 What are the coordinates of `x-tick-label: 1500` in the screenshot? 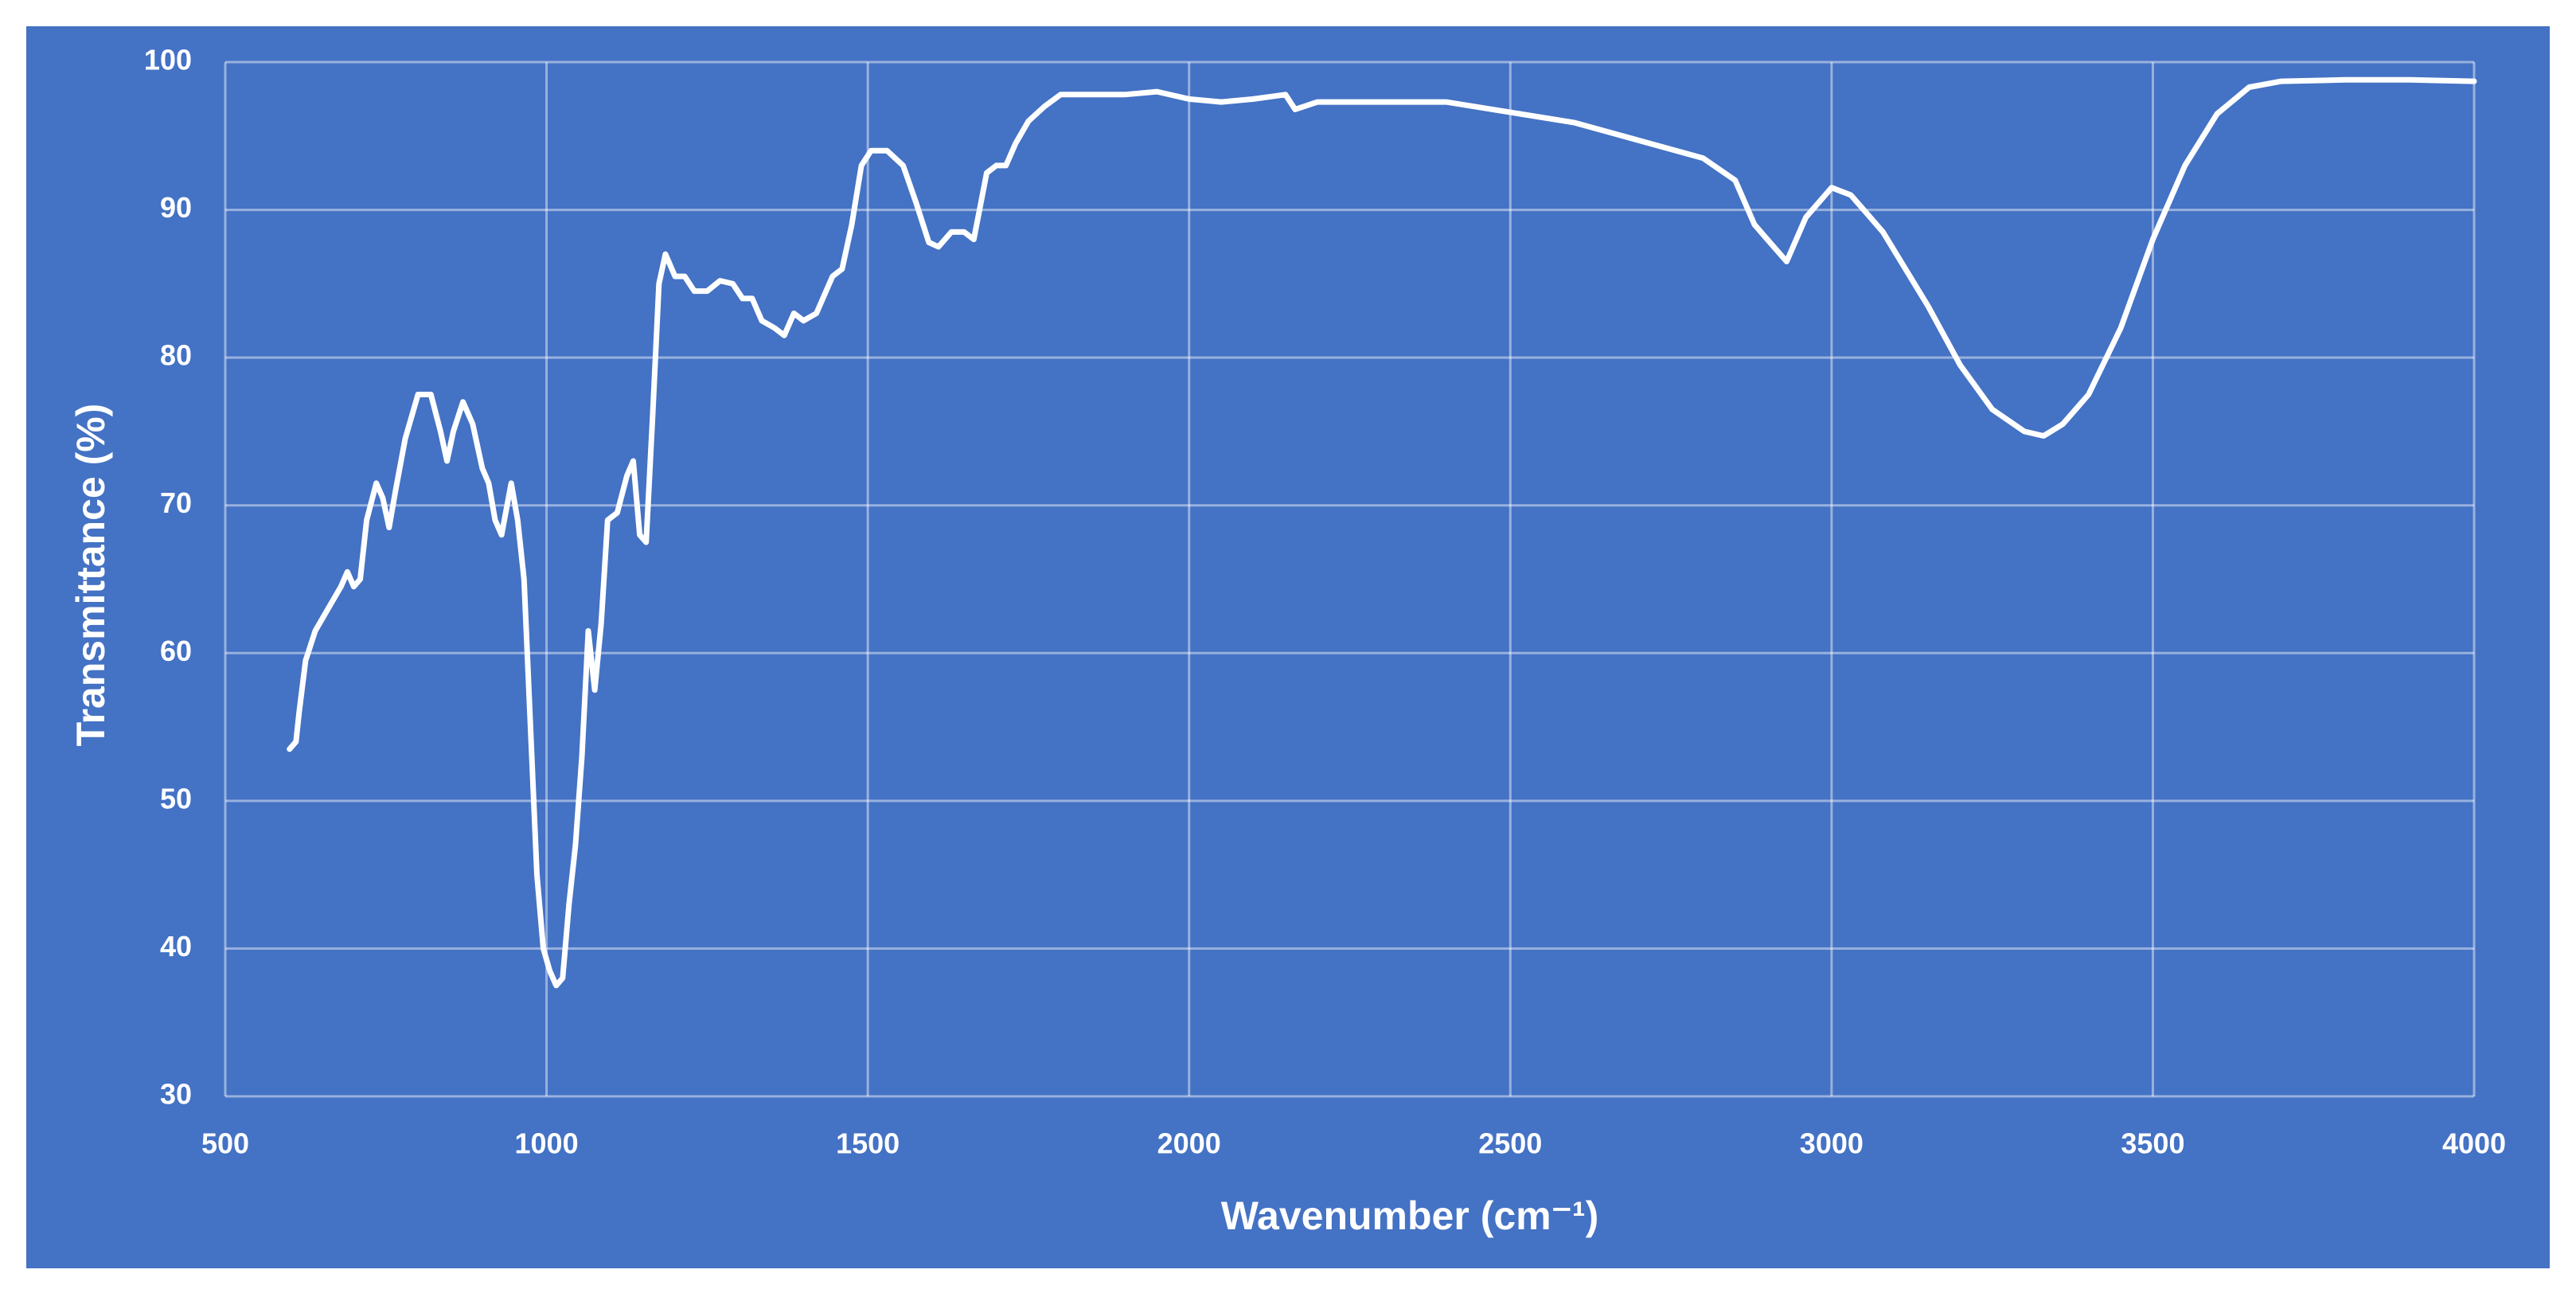 It's located at (868, 1143).